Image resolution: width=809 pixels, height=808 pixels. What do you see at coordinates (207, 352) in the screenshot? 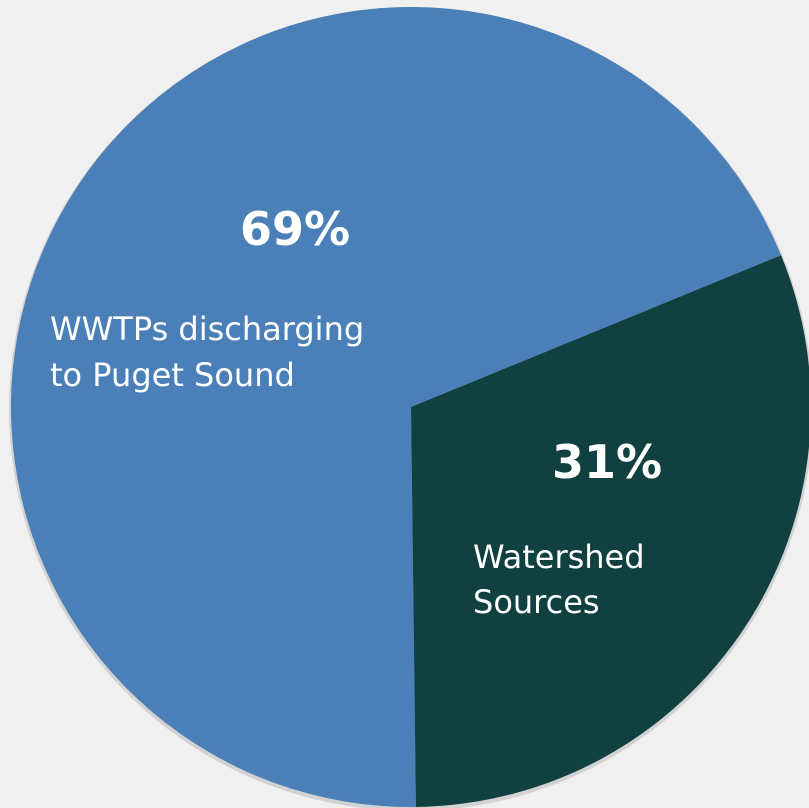
I see `slice-category-label-1: WWTPs discharging to Puget Sound` at bounding box center [207, 352].